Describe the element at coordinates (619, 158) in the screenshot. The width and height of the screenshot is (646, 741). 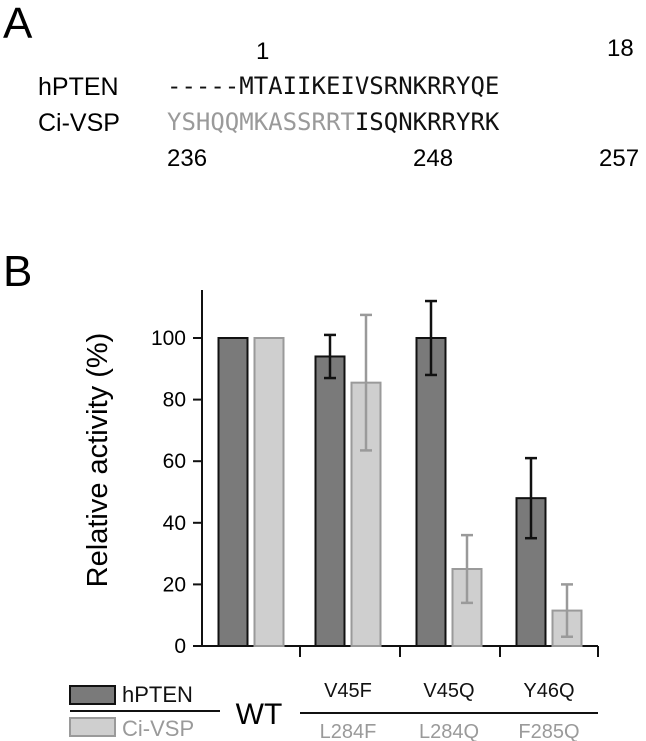
I see `seq-number-257: 257` at that location.